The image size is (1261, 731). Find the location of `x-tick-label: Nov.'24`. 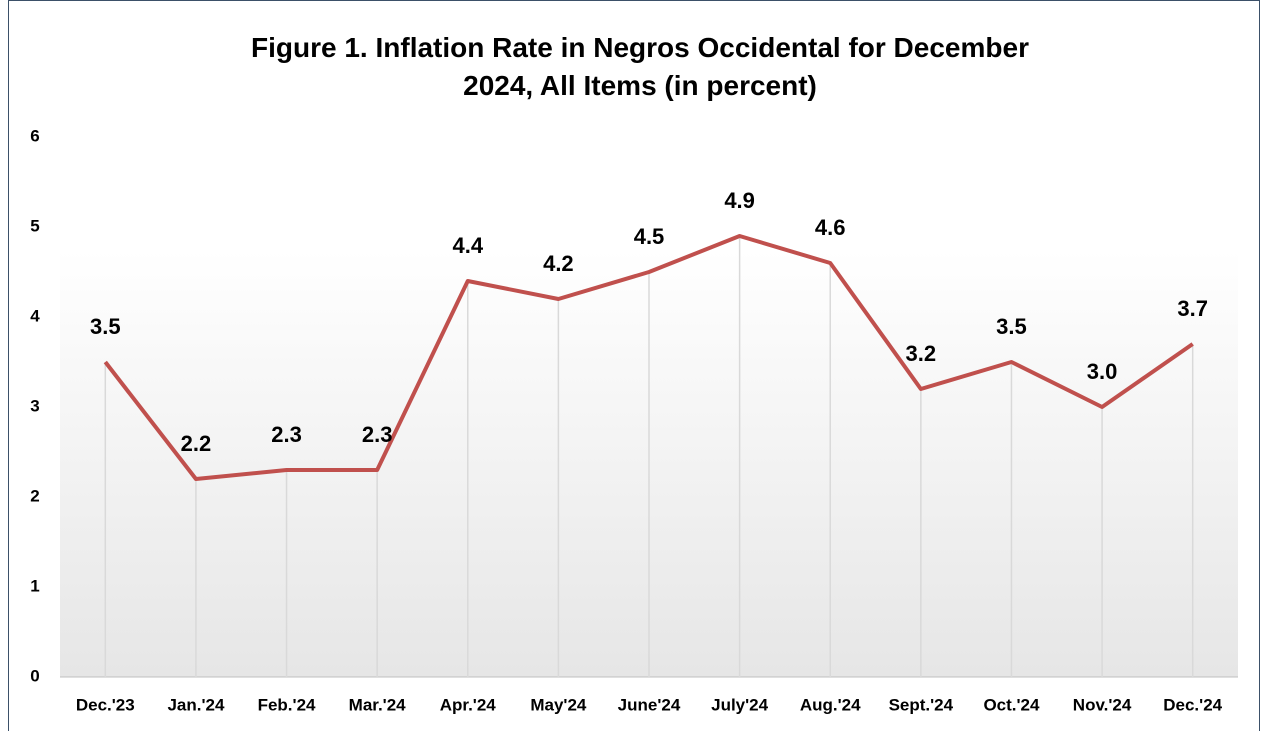

x-tick-label: Nov.'24 is located at coordinates (1102, 704).